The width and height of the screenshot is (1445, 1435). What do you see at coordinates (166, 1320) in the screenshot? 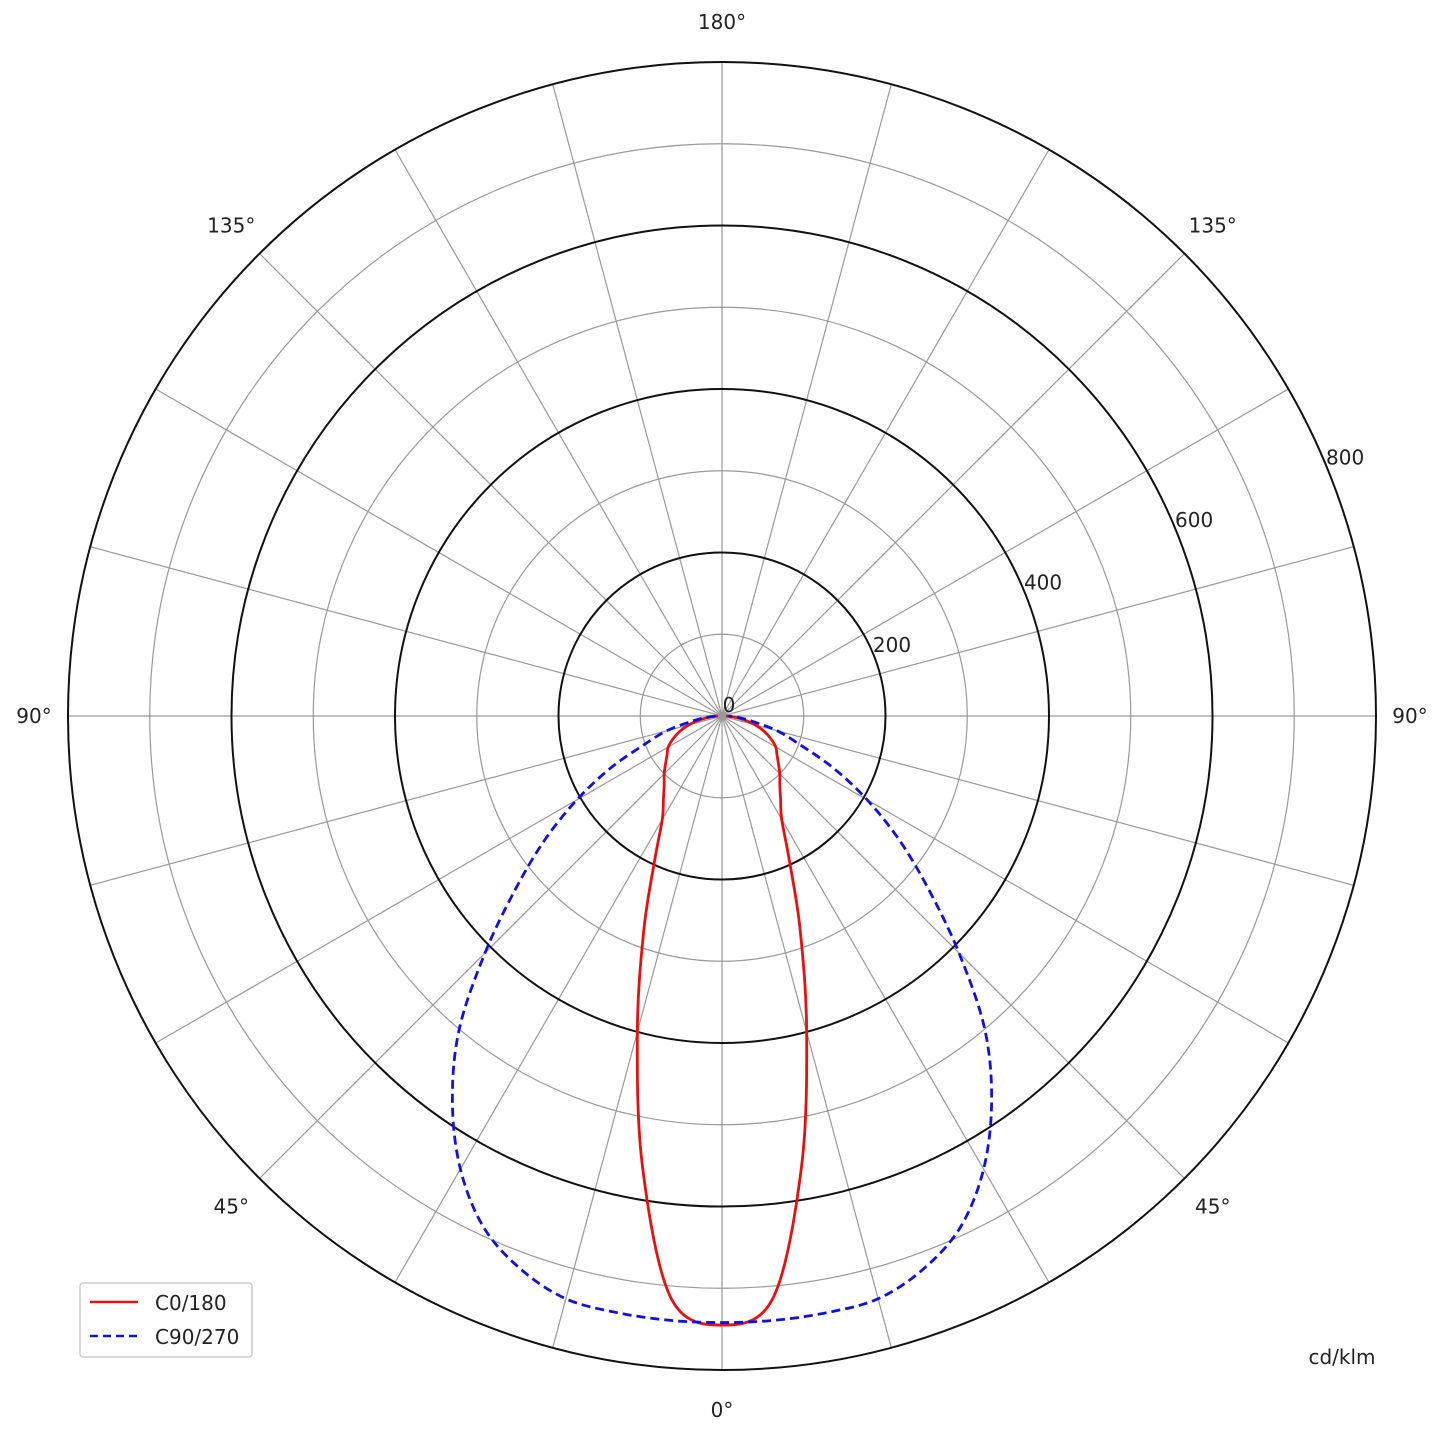
I see `legend: C0/180 C90/270` at bounding box center [166, 1320].